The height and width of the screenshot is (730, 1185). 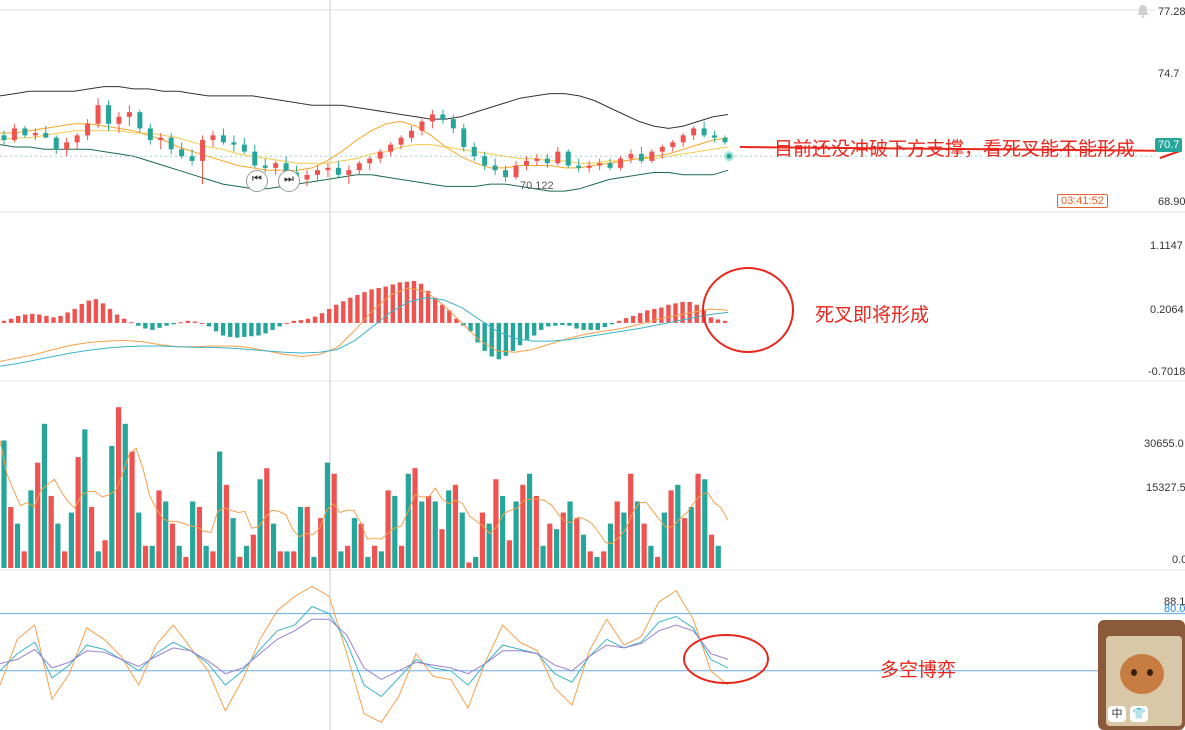 What do you see at coordinates (960, 149) in the screenshot?
I see `support-arrow-line` at bounding box center [960, 149].